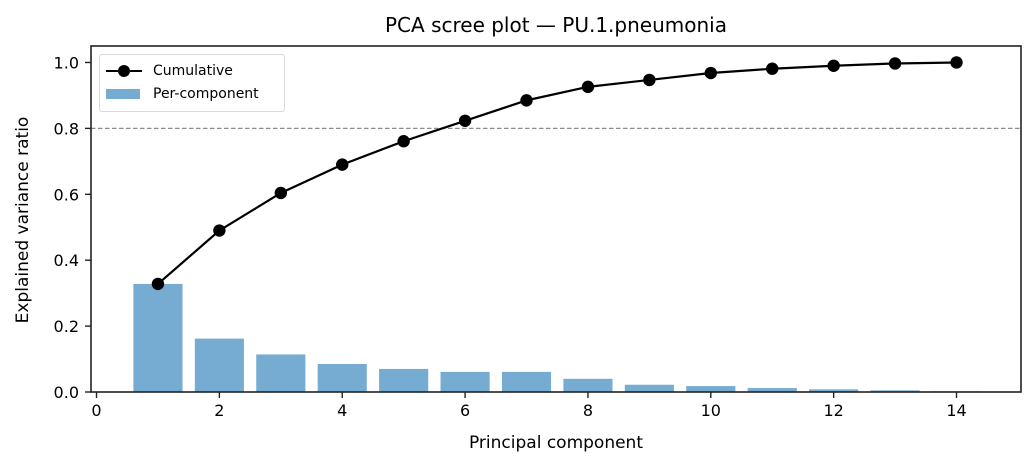 The image size is (1036, 470). I want to click on legend: Cumulative Per-component, so click(192, 83).